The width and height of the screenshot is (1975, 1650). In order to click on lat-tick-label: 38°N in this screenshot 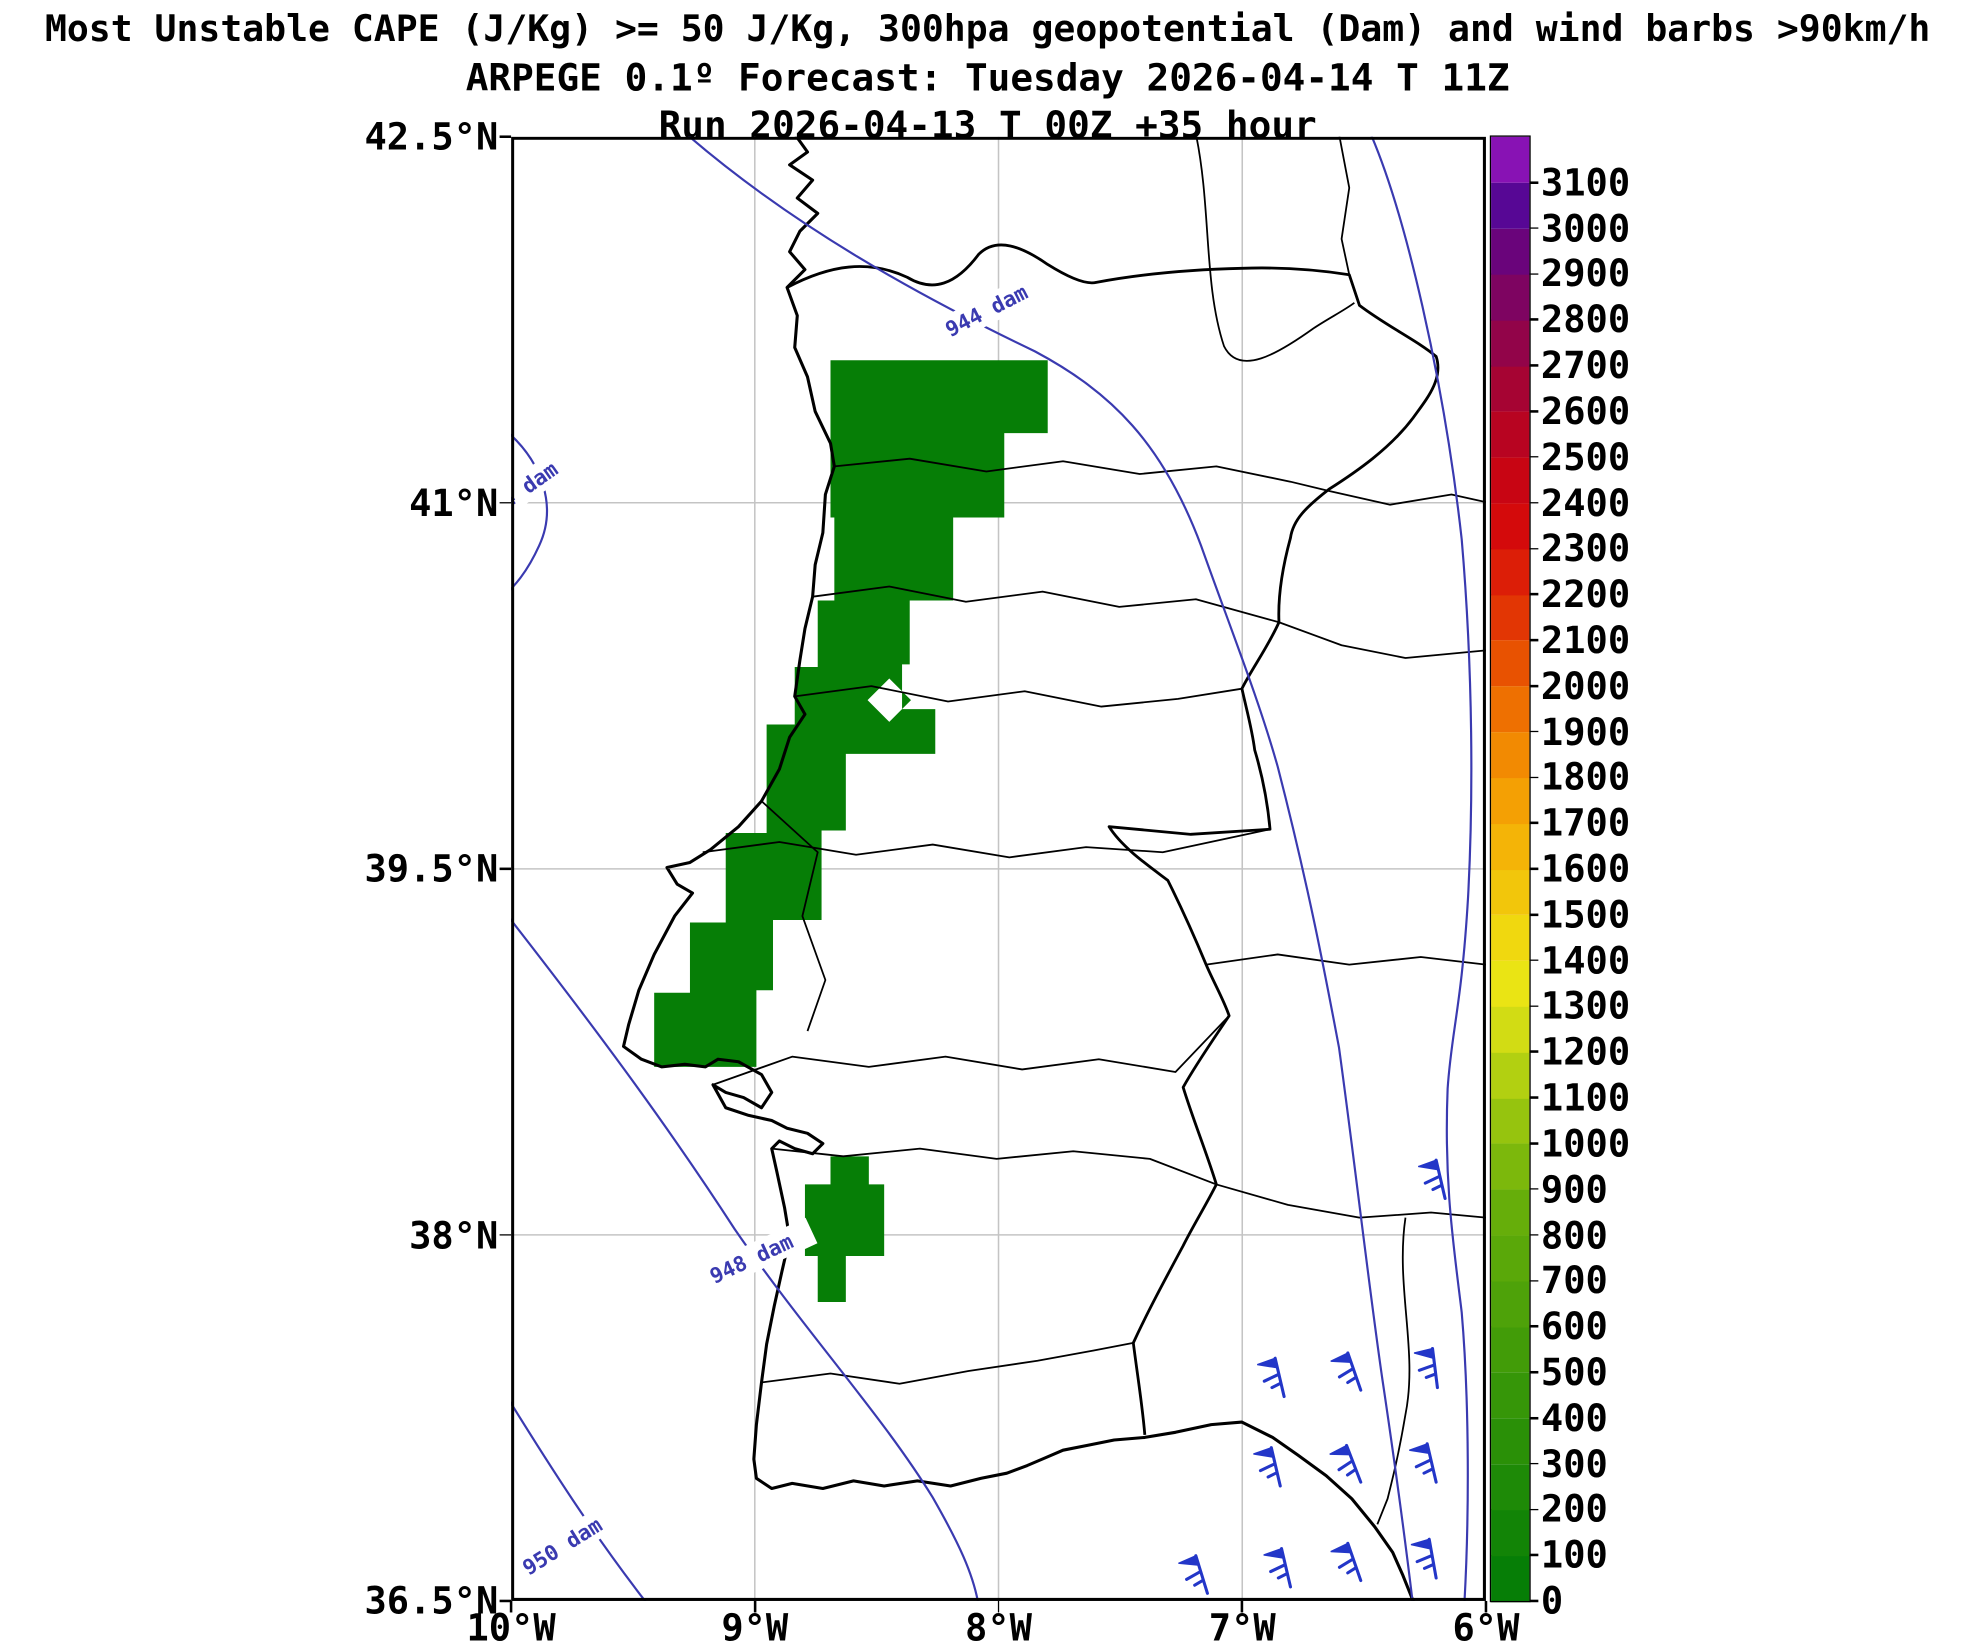, I will do `click(454, 1235)`.